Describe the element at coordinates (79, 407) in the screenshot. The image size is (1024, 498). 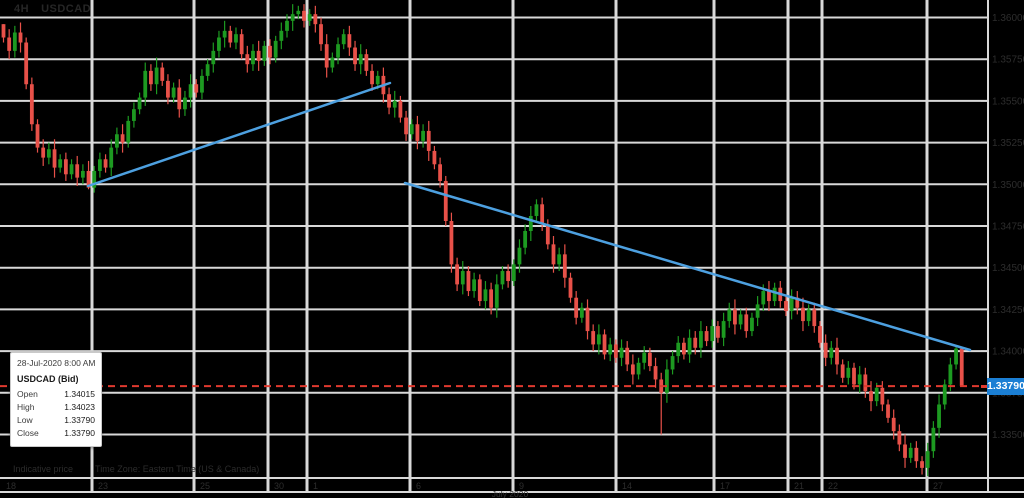
I see `high-value: 1.34023` at that location.